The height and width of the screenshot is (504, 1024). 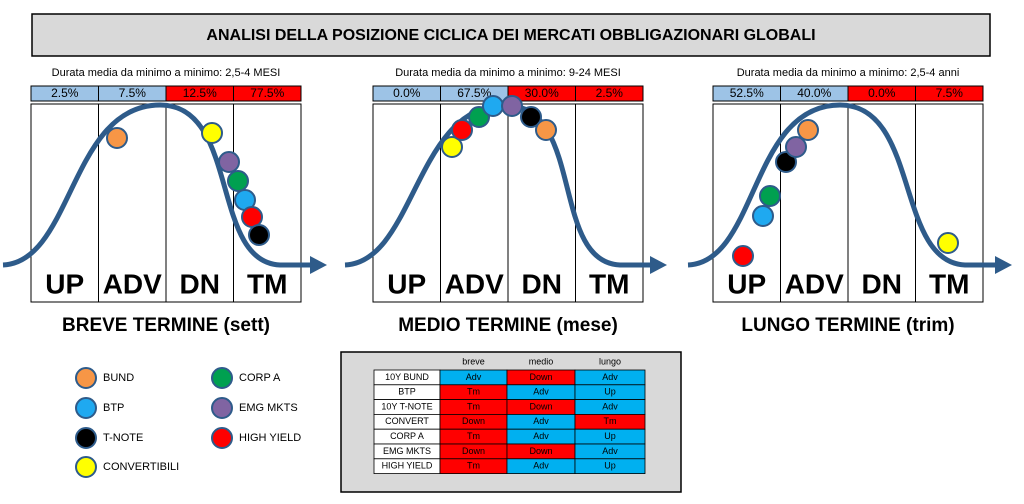 I want to click on legend-label: T-NOTE, so click(x=123, y=438).